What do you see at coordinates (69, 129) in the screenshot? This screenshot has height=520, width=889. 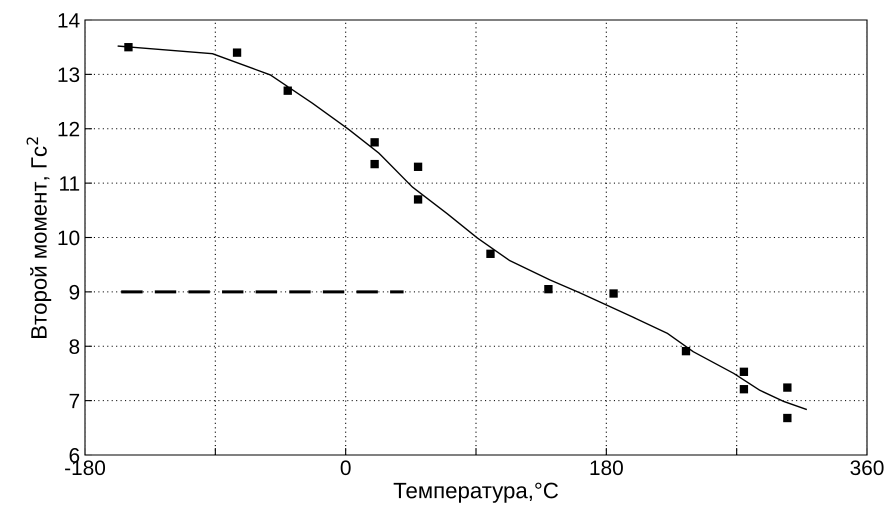 I see `y-tick-label: 12` at bounding box center [69, 129].